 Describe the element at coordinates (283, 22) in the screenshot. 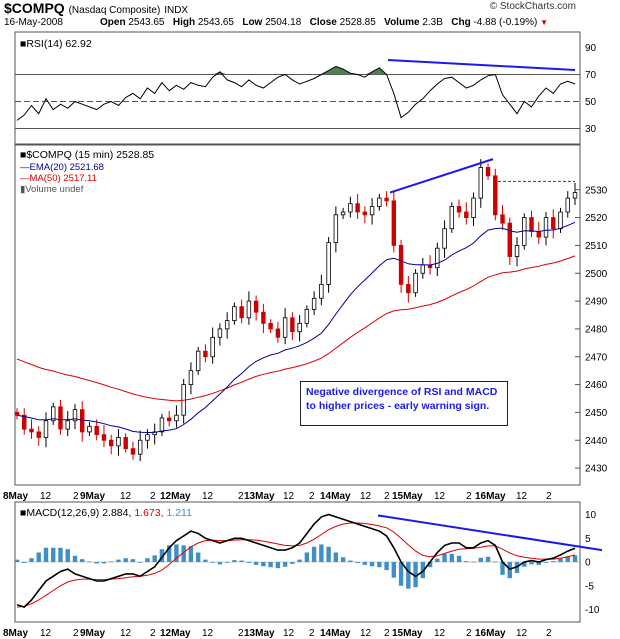

I see `low-value: 2504.18` at that location.